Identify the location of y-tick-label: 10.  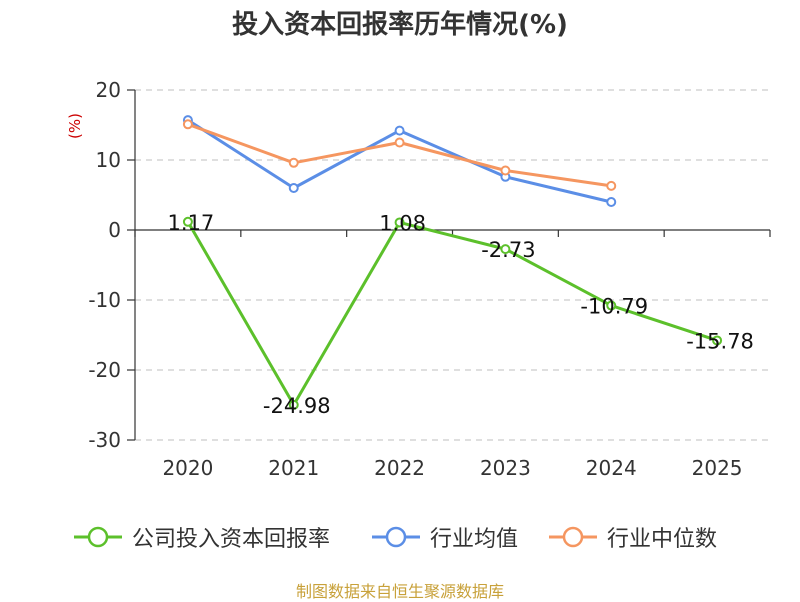
(108, 160).